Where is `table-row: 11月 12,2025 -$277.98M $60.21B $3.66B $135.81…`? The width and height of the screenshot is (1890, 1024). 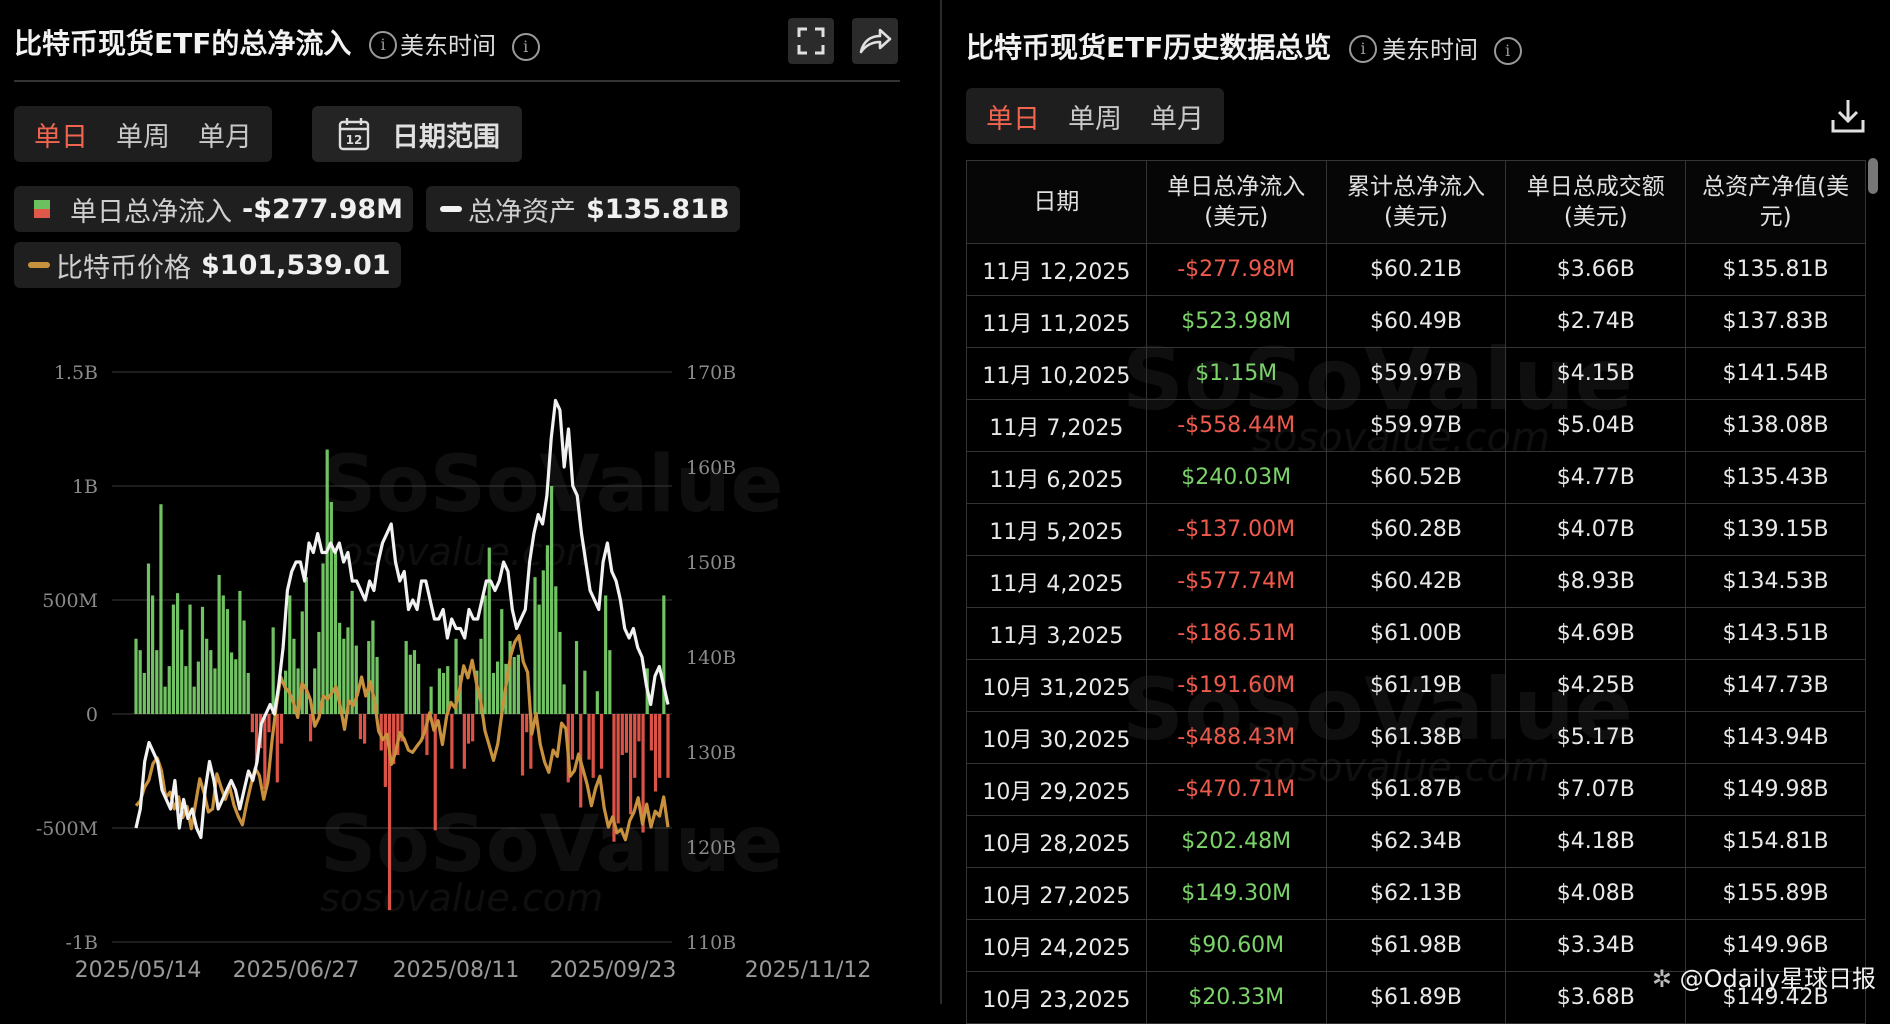
table-row: 11月 12,2025 -$277.98M $60.21B $3.66B $135.81… is located at coordinates (1416, 269).